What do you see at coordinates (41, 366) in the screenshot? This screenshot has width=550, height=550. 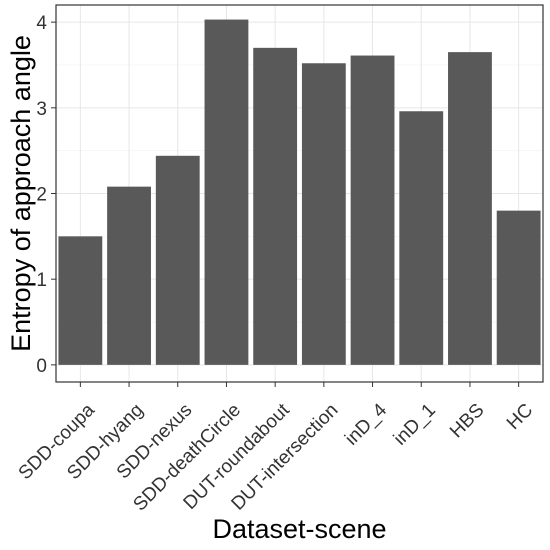 I see `y-tick-label: 0` at bounding box center [41, 366].